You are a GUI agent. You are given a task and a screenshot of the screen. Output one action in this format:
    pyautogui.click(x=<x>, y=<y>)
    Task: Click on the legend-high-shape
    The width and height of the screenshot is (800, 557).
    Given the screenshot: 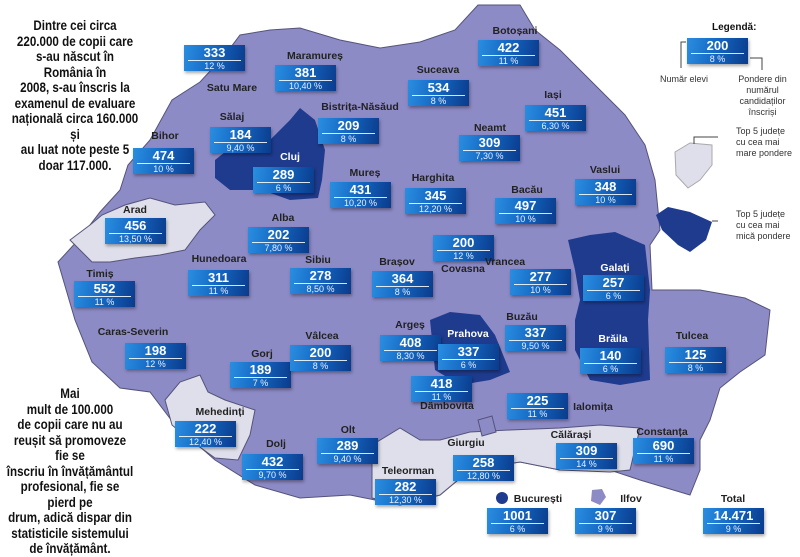 What is the action you would take?
    pyautogui.click(x=693, y=165)
    